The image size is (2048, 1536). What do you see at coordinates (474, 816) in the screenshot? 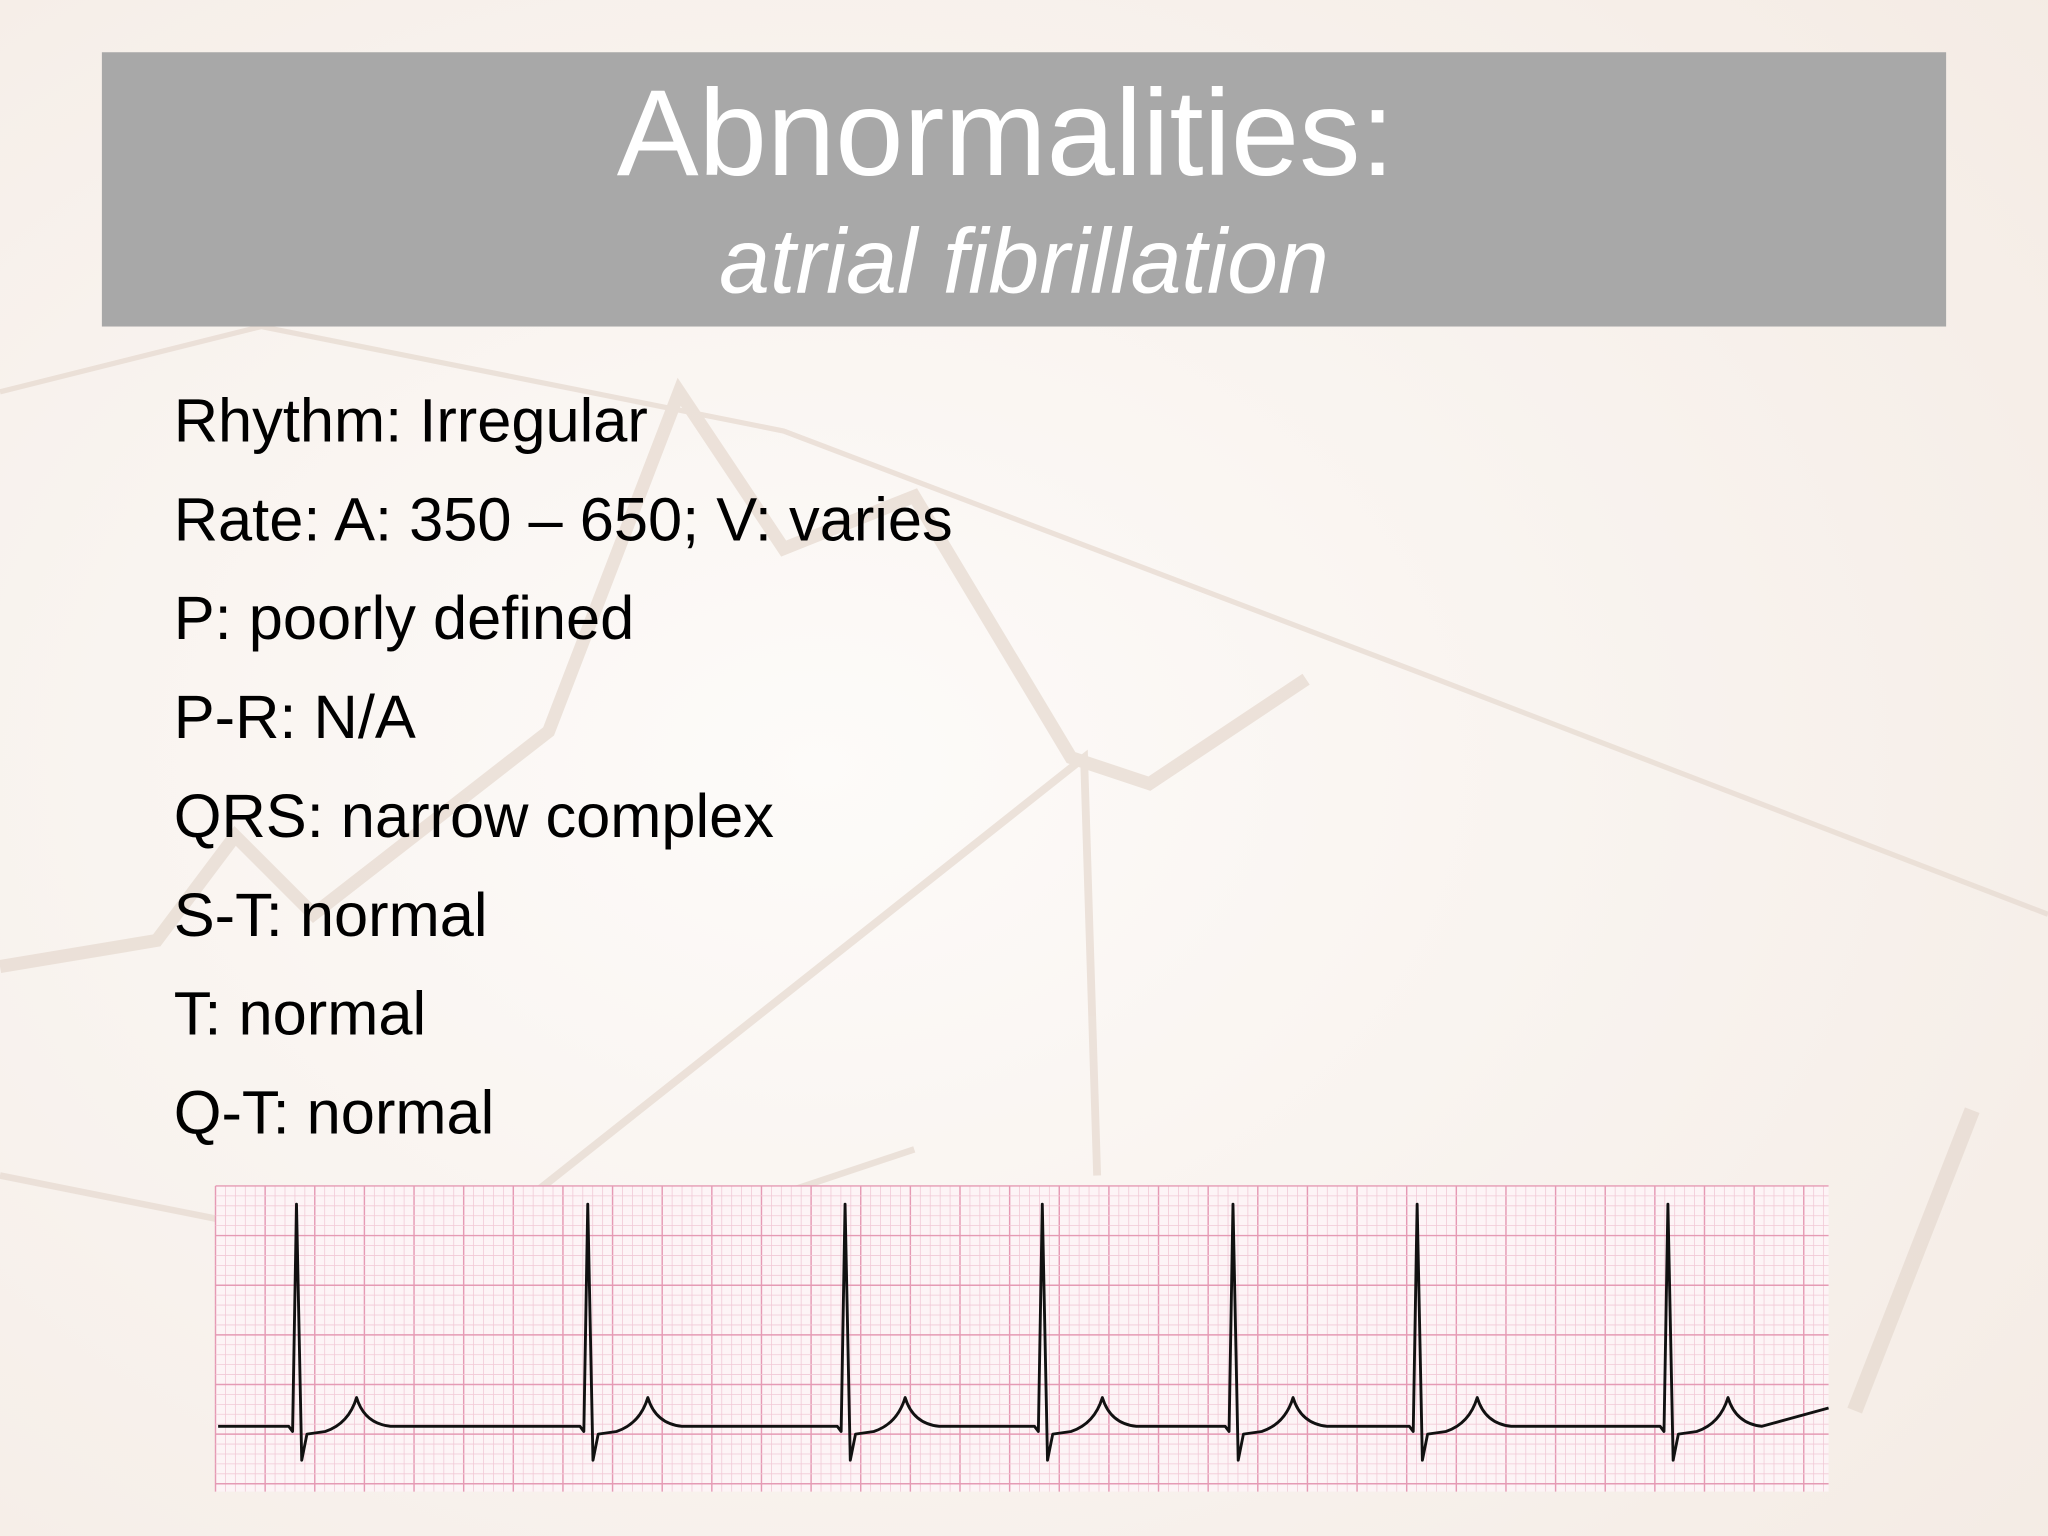
I see `body-line: QRS: narrow complex` at bounding box center [474, 816].